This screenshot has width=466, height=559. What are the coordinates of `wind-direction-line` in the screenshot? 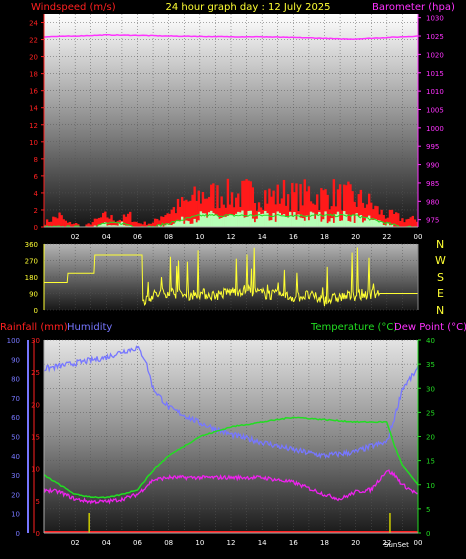 It's located at (231, 277).